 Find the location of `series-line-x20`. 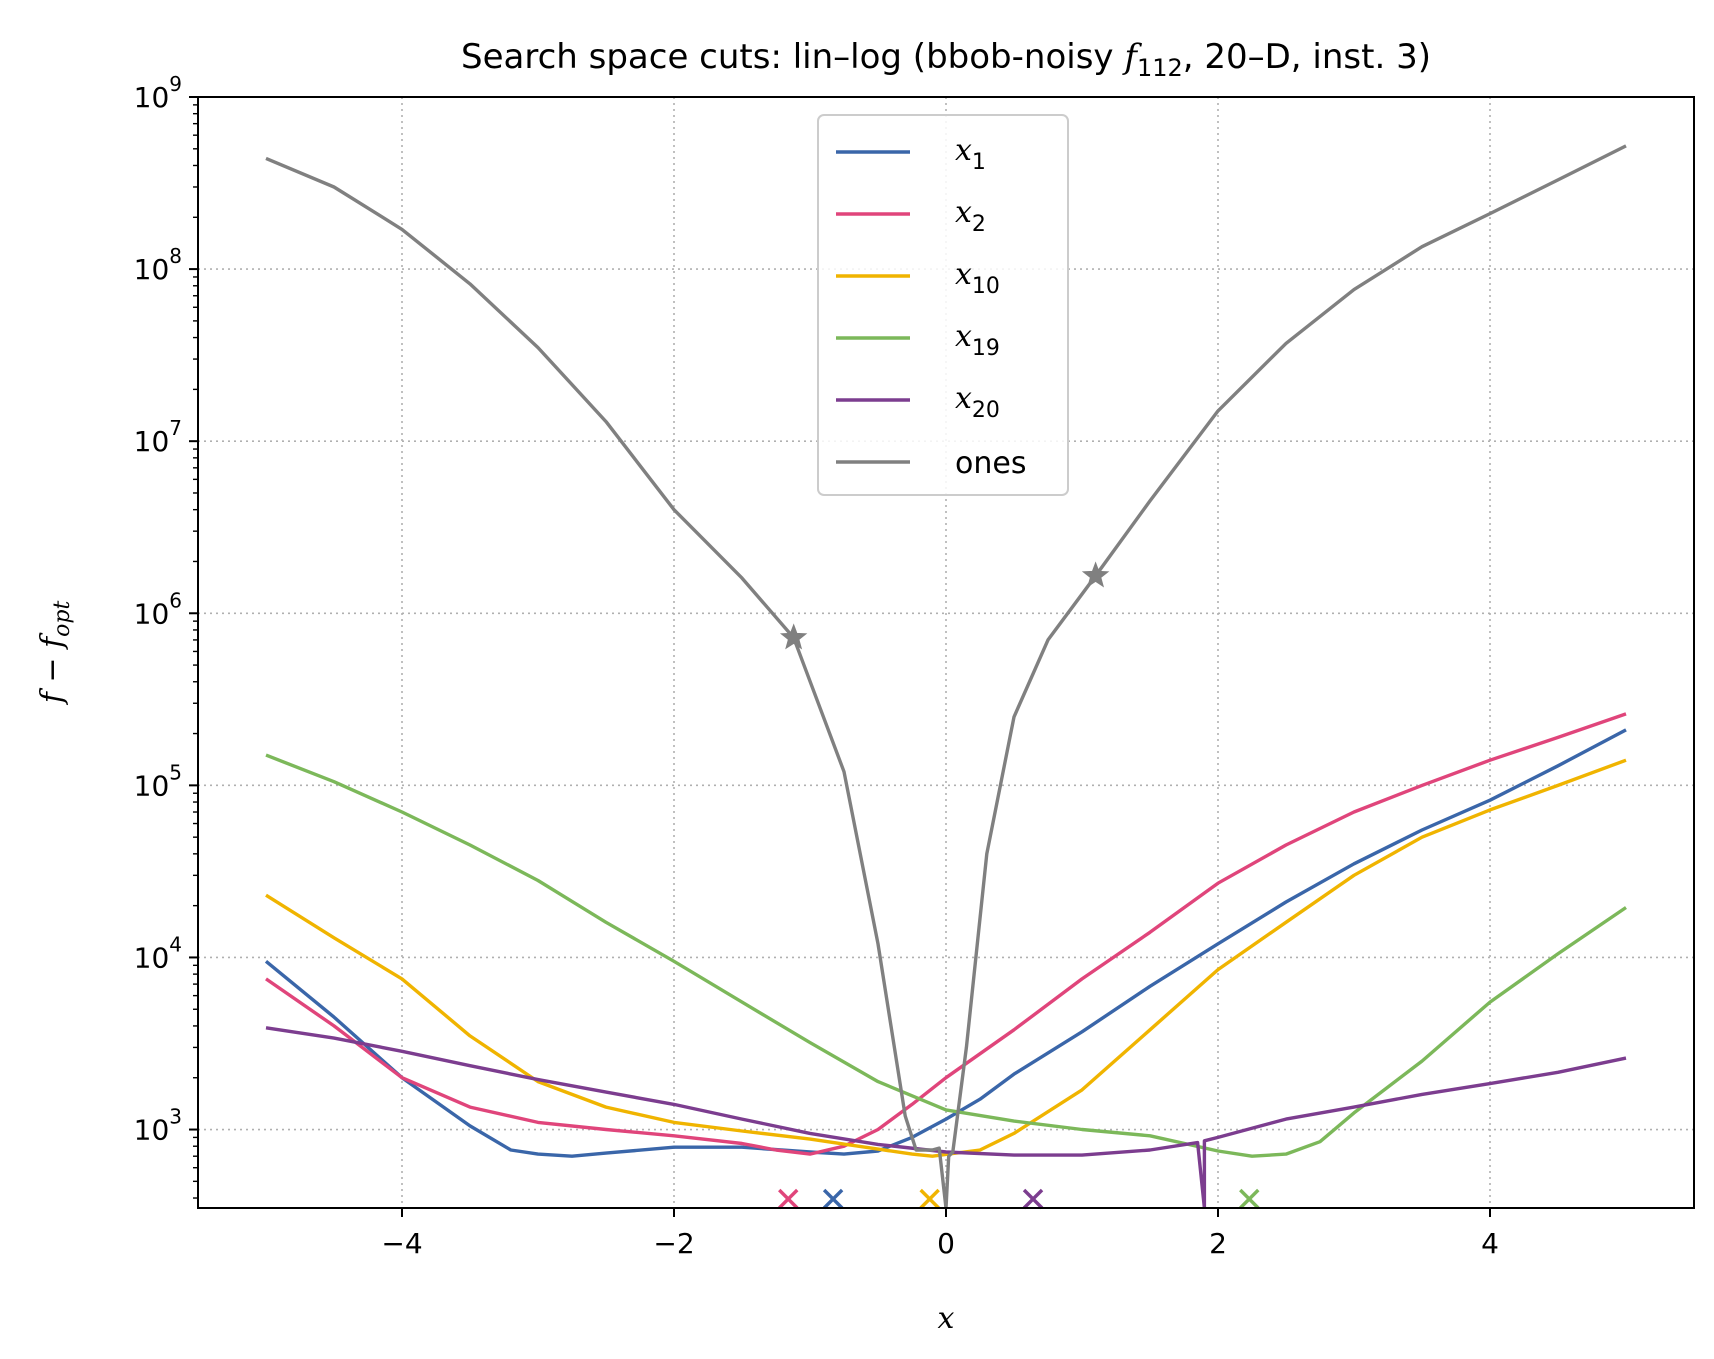

series-line-x20 is located at coordinates (946, 1117).